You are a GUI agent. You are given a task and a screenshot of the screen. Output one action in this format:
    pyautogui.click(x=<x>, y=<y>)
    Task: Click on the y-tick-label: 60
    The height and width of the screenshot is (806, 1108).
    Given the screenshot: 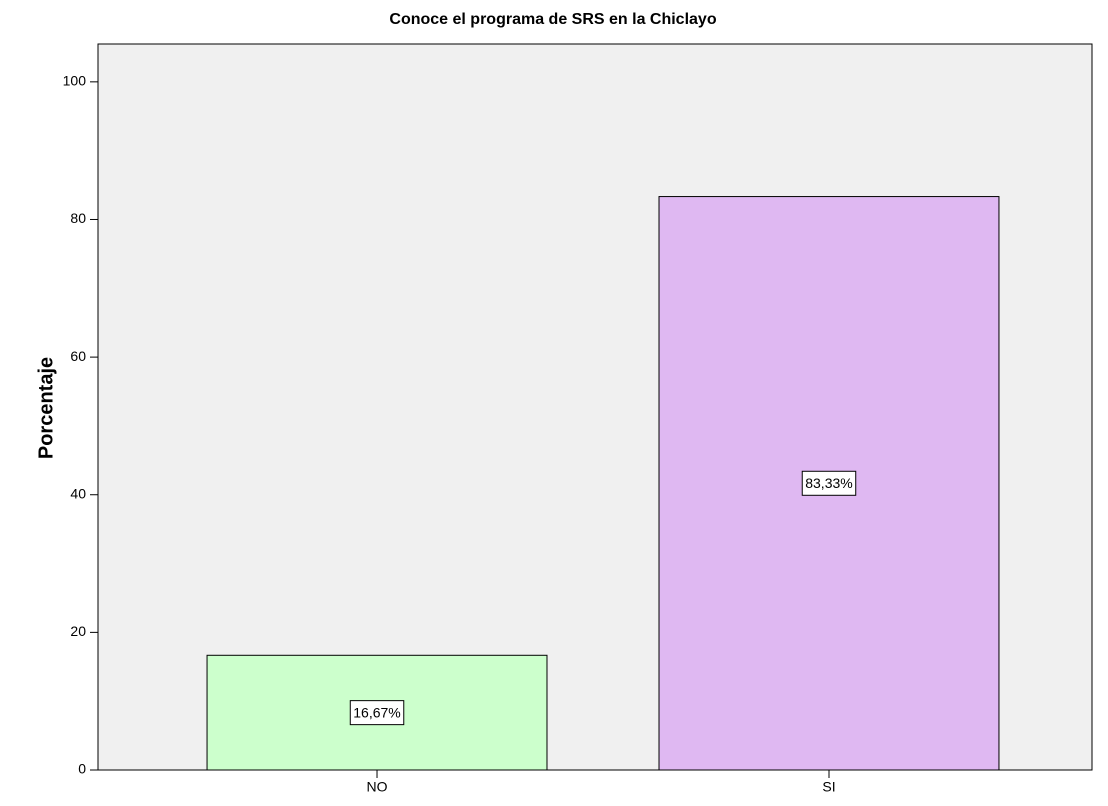 What is the action you would take?
    pyautogui.click(x=78, y=356)
    